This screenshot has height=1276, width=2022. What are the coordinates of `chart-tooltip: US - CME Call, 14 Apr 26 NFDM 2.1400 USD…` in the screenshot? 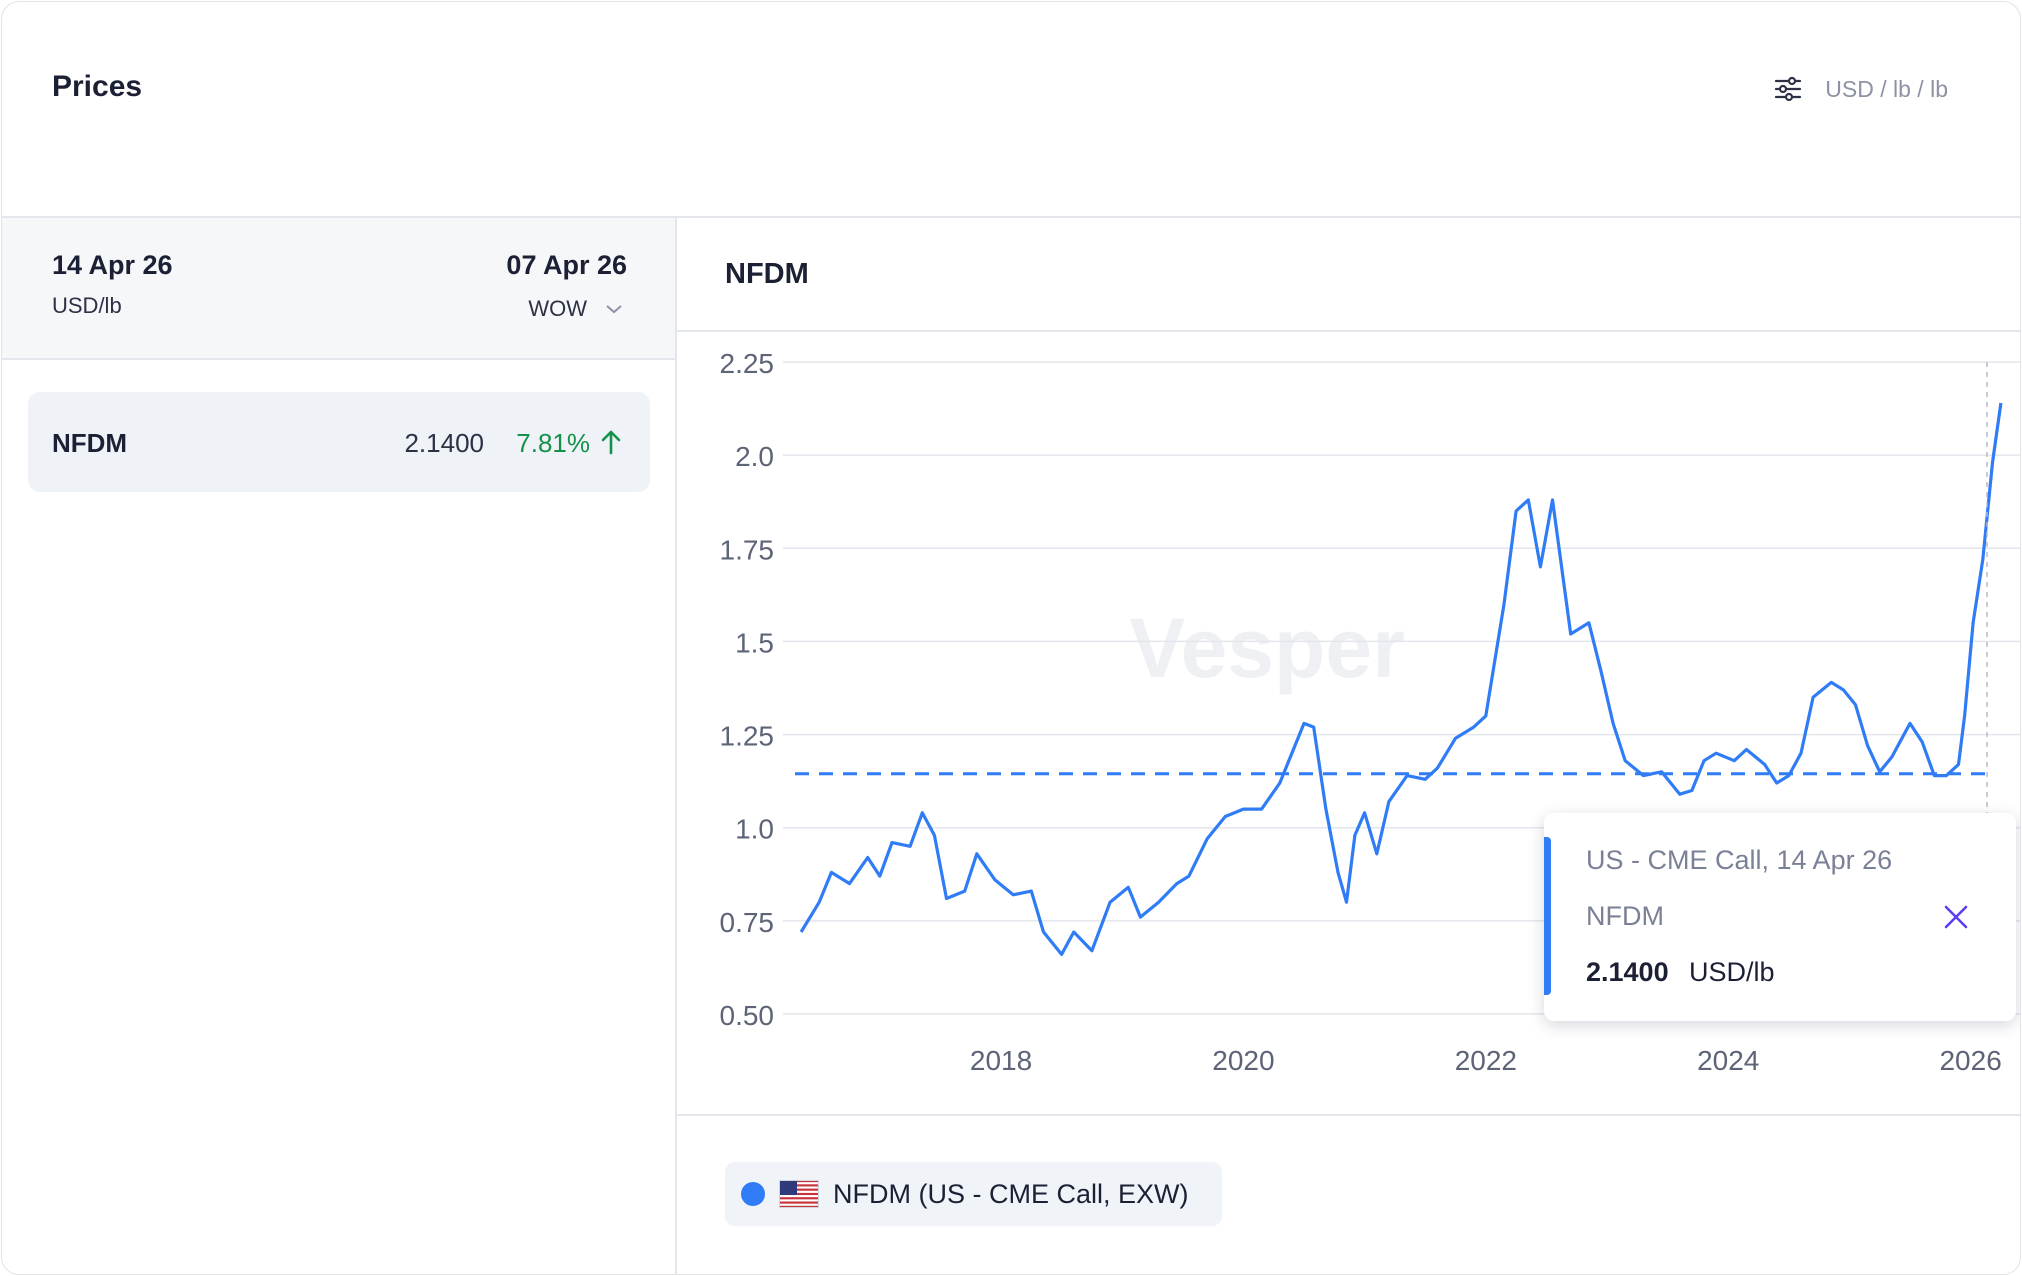 It's located at (1780, 917).